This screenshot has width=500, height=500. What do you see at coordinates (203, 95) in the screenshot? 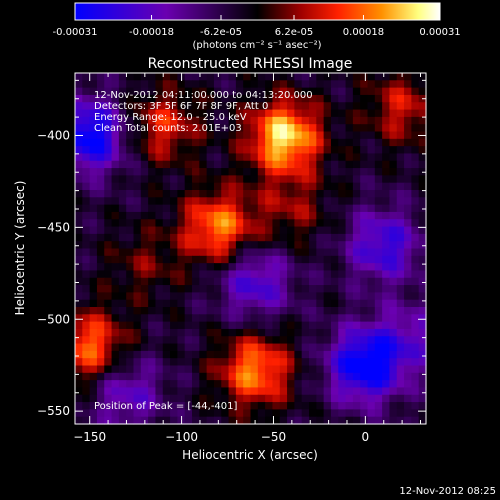
I see `info-time-range: 12-Nov-2012 04:11:00.000 to 04:13:20.000` at bounding box center [203, 95].